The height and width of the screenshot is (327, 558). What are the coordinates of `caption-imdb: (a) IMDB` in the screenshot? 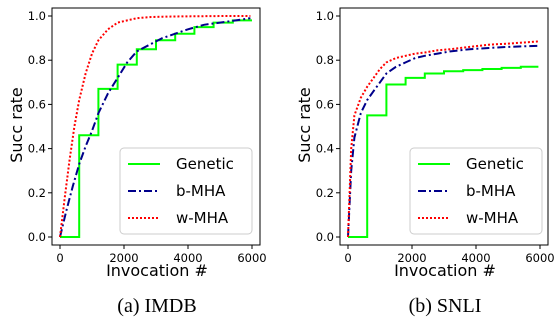 It's located at (156, 306).